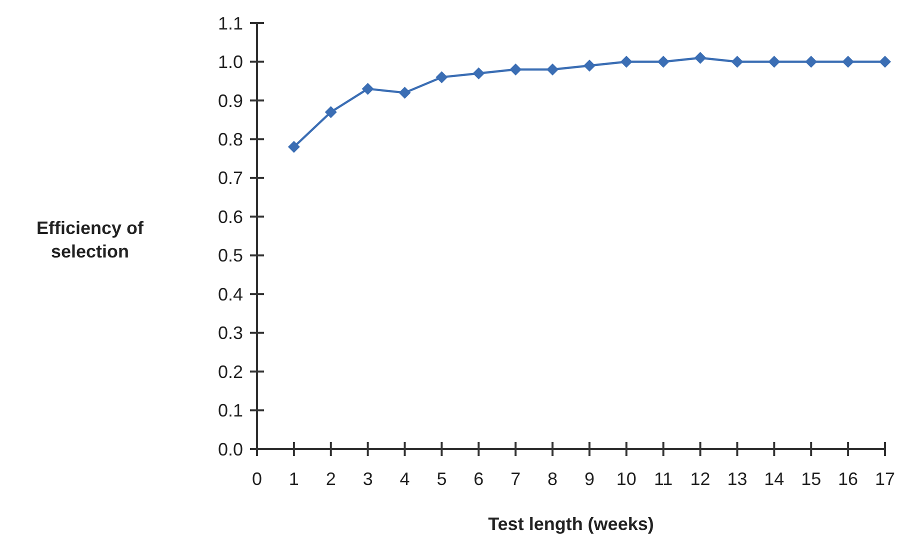  I want to click on y-tick-label: 0.1, so click(230, 410).